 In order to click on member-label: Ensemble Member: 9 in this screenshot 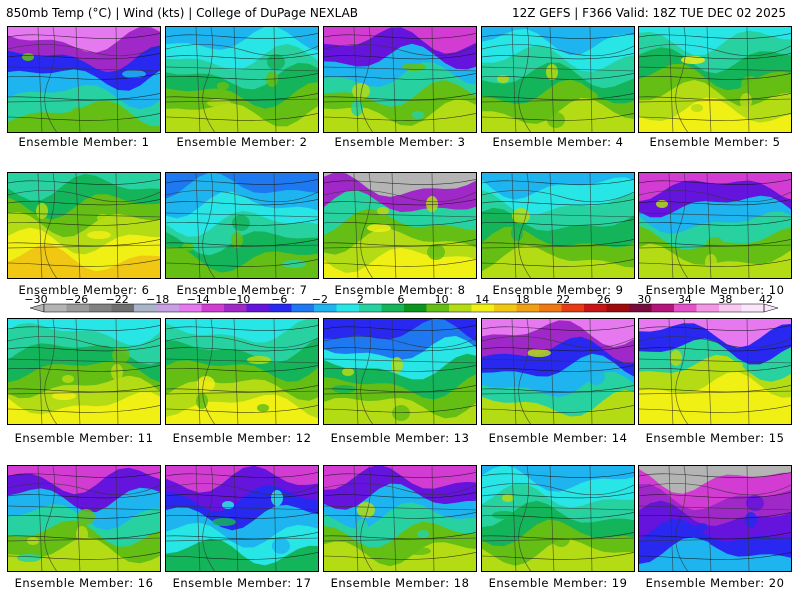, I will do `click(558, 290)`.